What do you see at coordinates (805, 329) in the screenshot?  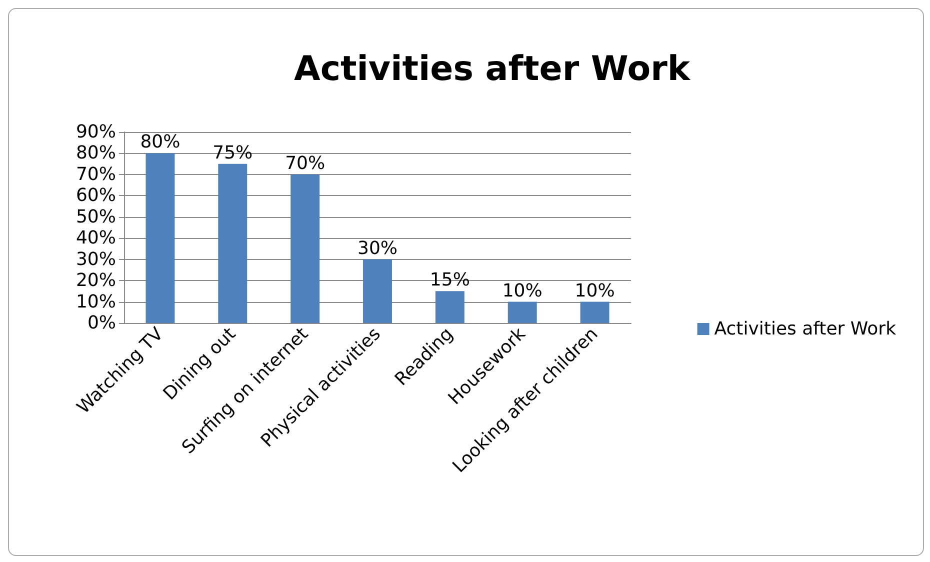 I see `legend-label: Activities after Work` at bounding box center [805, 329].